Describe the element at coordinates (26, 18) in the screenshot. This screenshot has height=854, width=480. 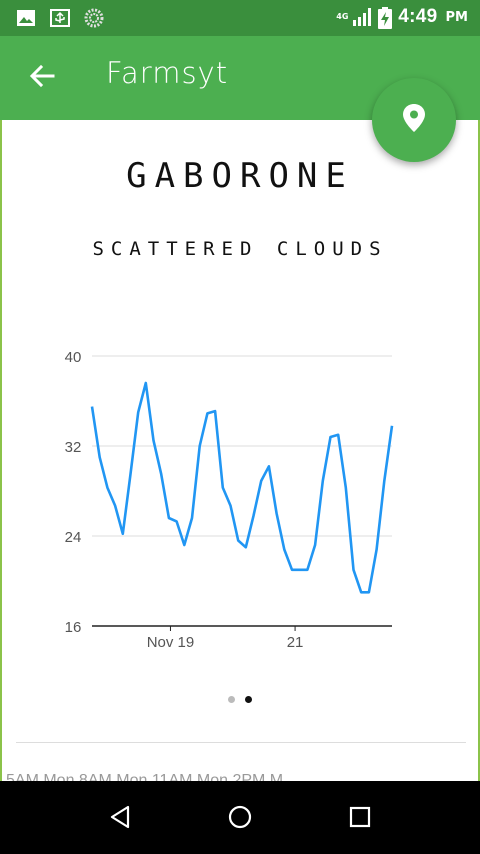
I see `image-icon` at that location.